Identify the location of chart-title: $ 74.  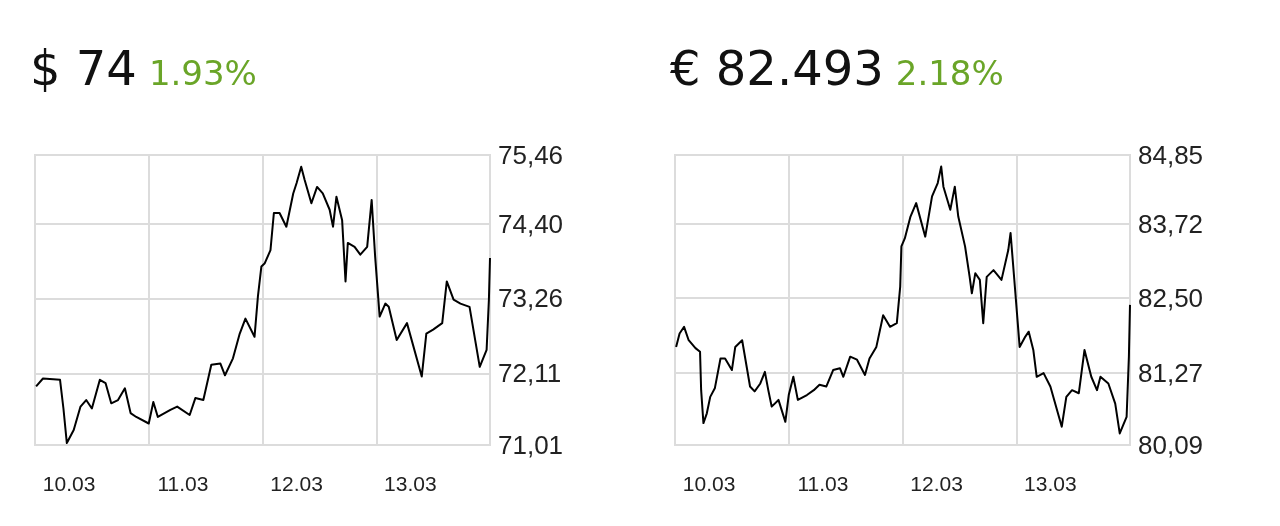
(83, 68).